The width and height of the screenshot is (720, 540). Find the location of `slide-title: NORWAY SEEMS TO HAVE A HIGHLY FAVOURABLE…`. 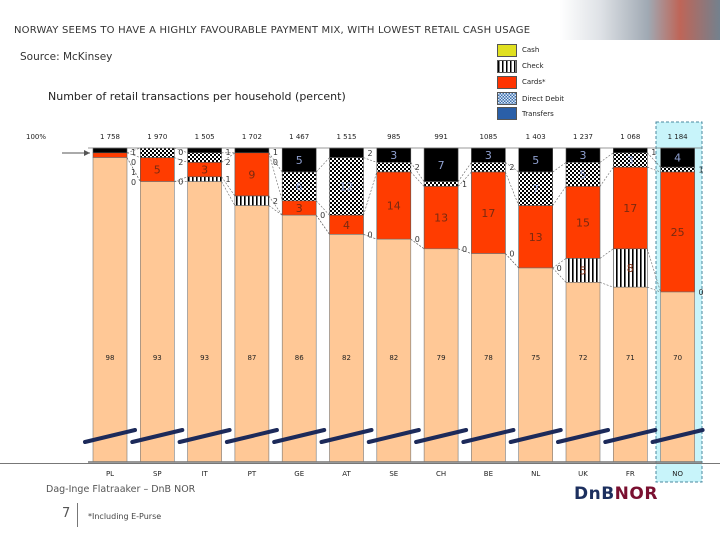

slide-title: NORWAY SEEMS TO HAVE A HIGHLY FAVOURABLE… is located at coordinates (272, 30).